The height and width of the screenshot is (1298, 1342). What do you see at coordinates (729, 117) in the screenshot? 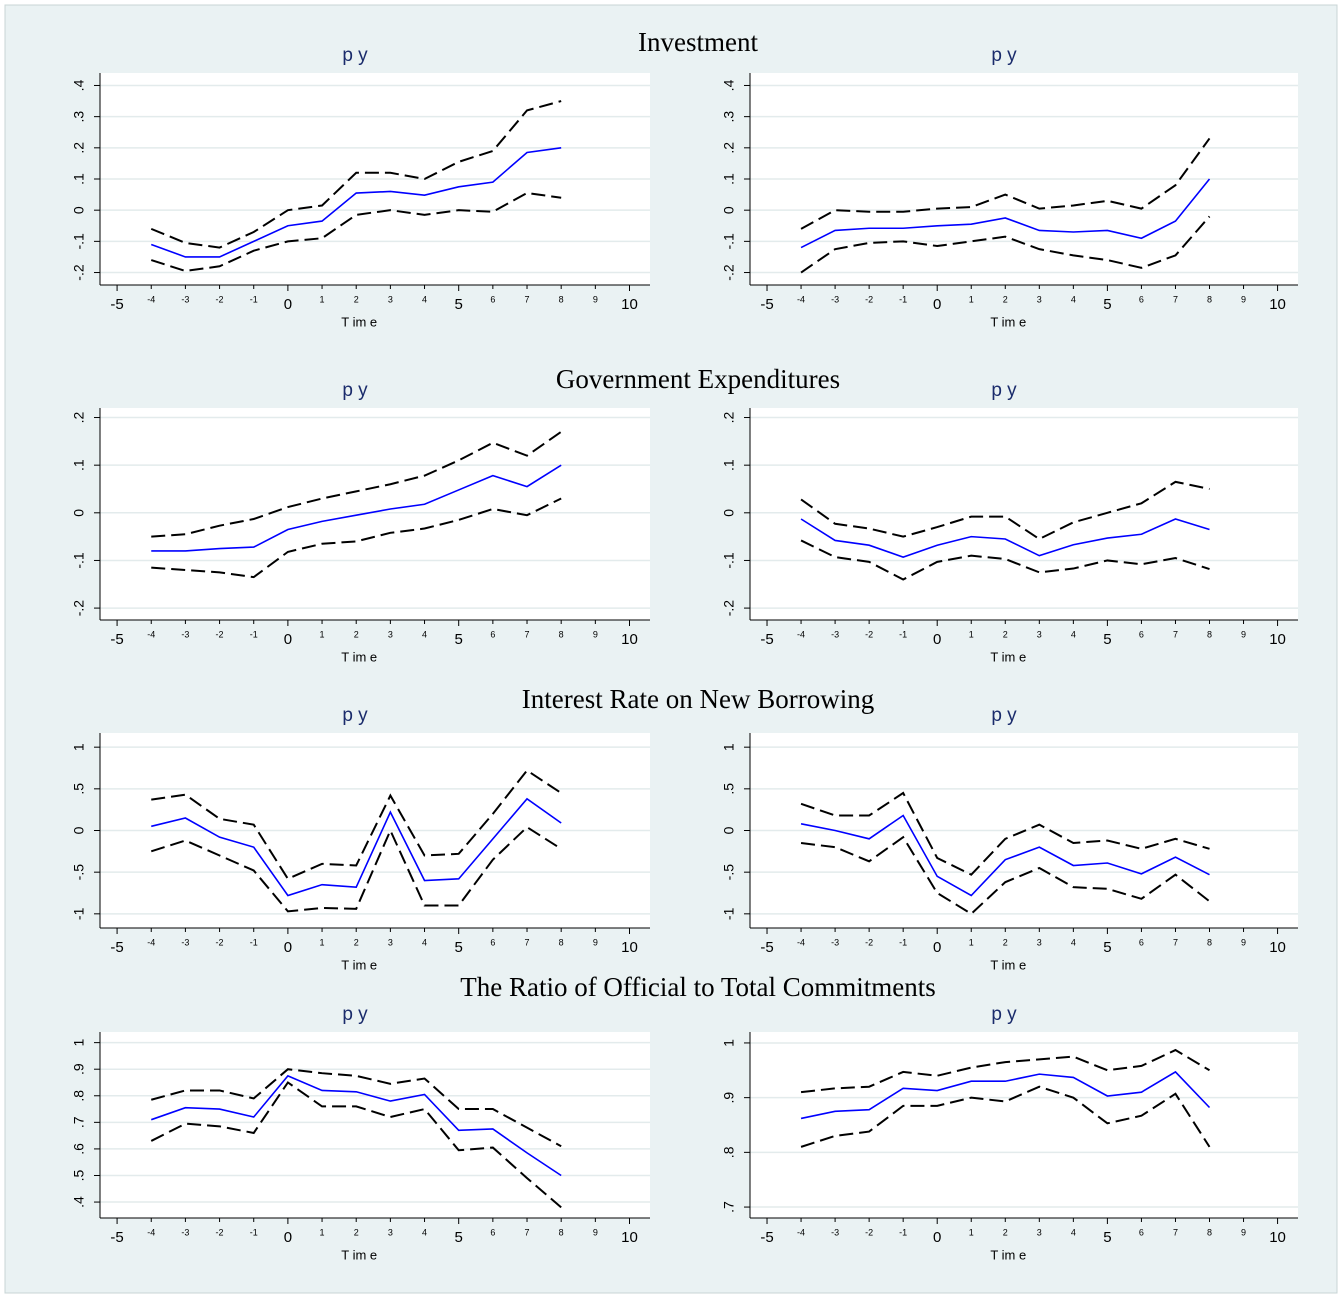
I see `y-tick-label: .3` at bounding box center [729, 117].